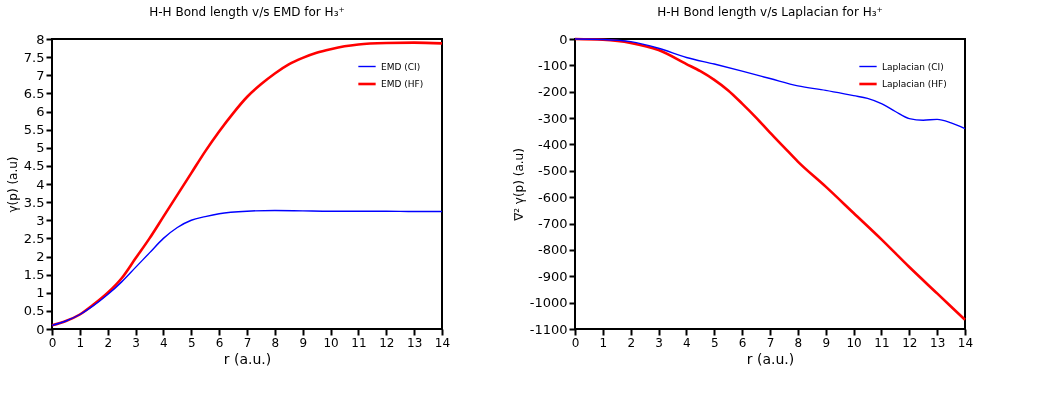  I want to click on y-tick-label: 1, so click(40, 293).